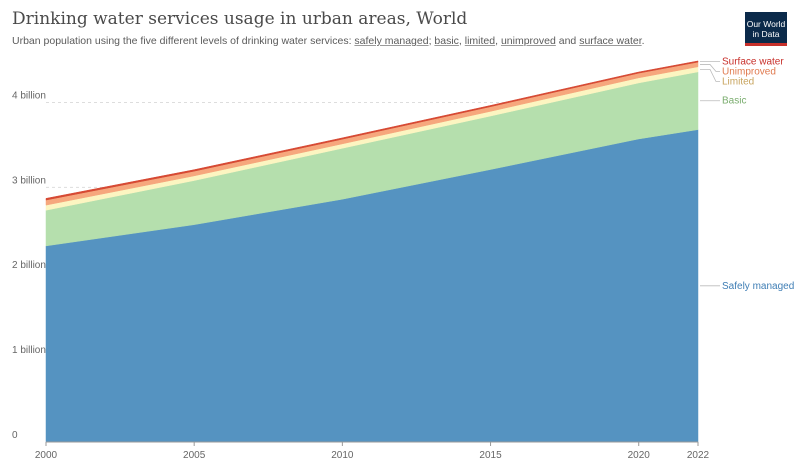 The height and width of the screenshot is (466, 800). I want to click on logo-accent-bar, so click(766, 44).